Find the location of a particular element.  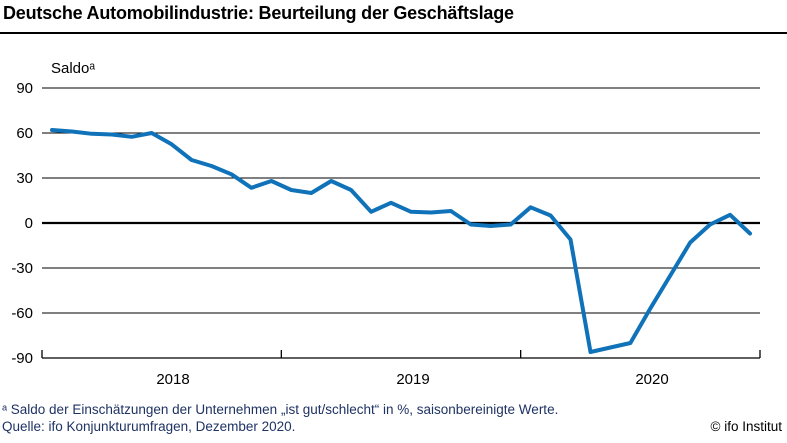

title-rule is located at coordinates (393, 33).